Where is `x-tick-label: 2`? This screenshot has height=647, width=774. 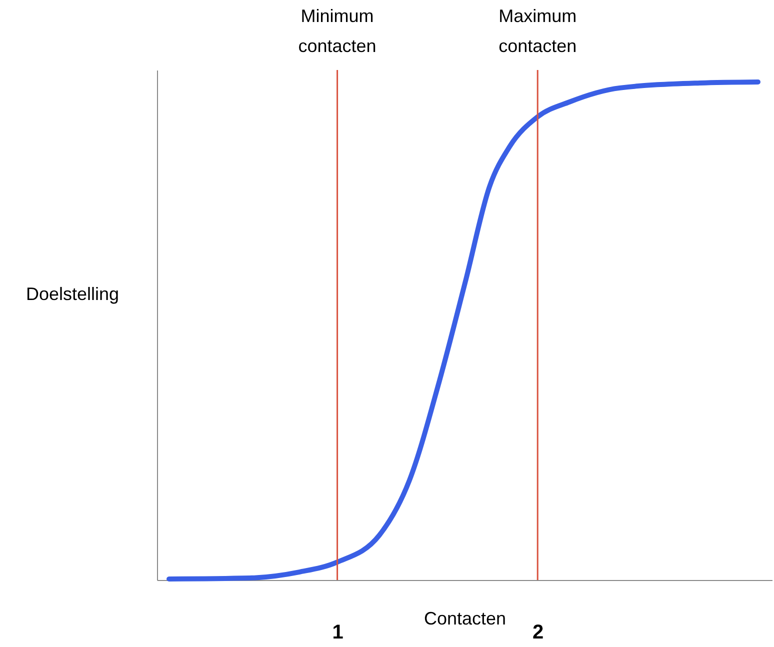 x-tick-label: 2 is located at coordinates (538, 633).